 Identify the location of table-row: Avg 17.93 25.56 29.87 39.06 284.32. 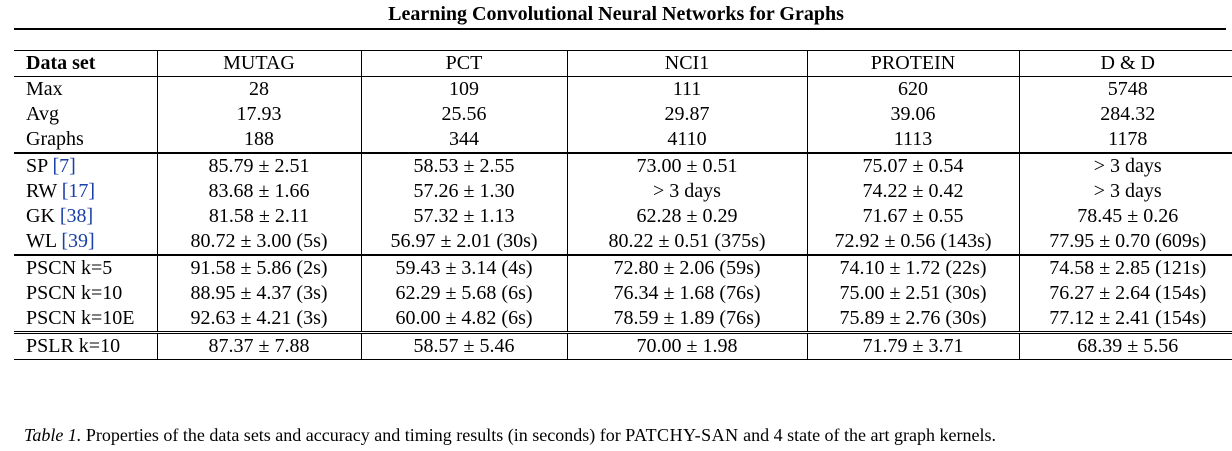
(623, 114).